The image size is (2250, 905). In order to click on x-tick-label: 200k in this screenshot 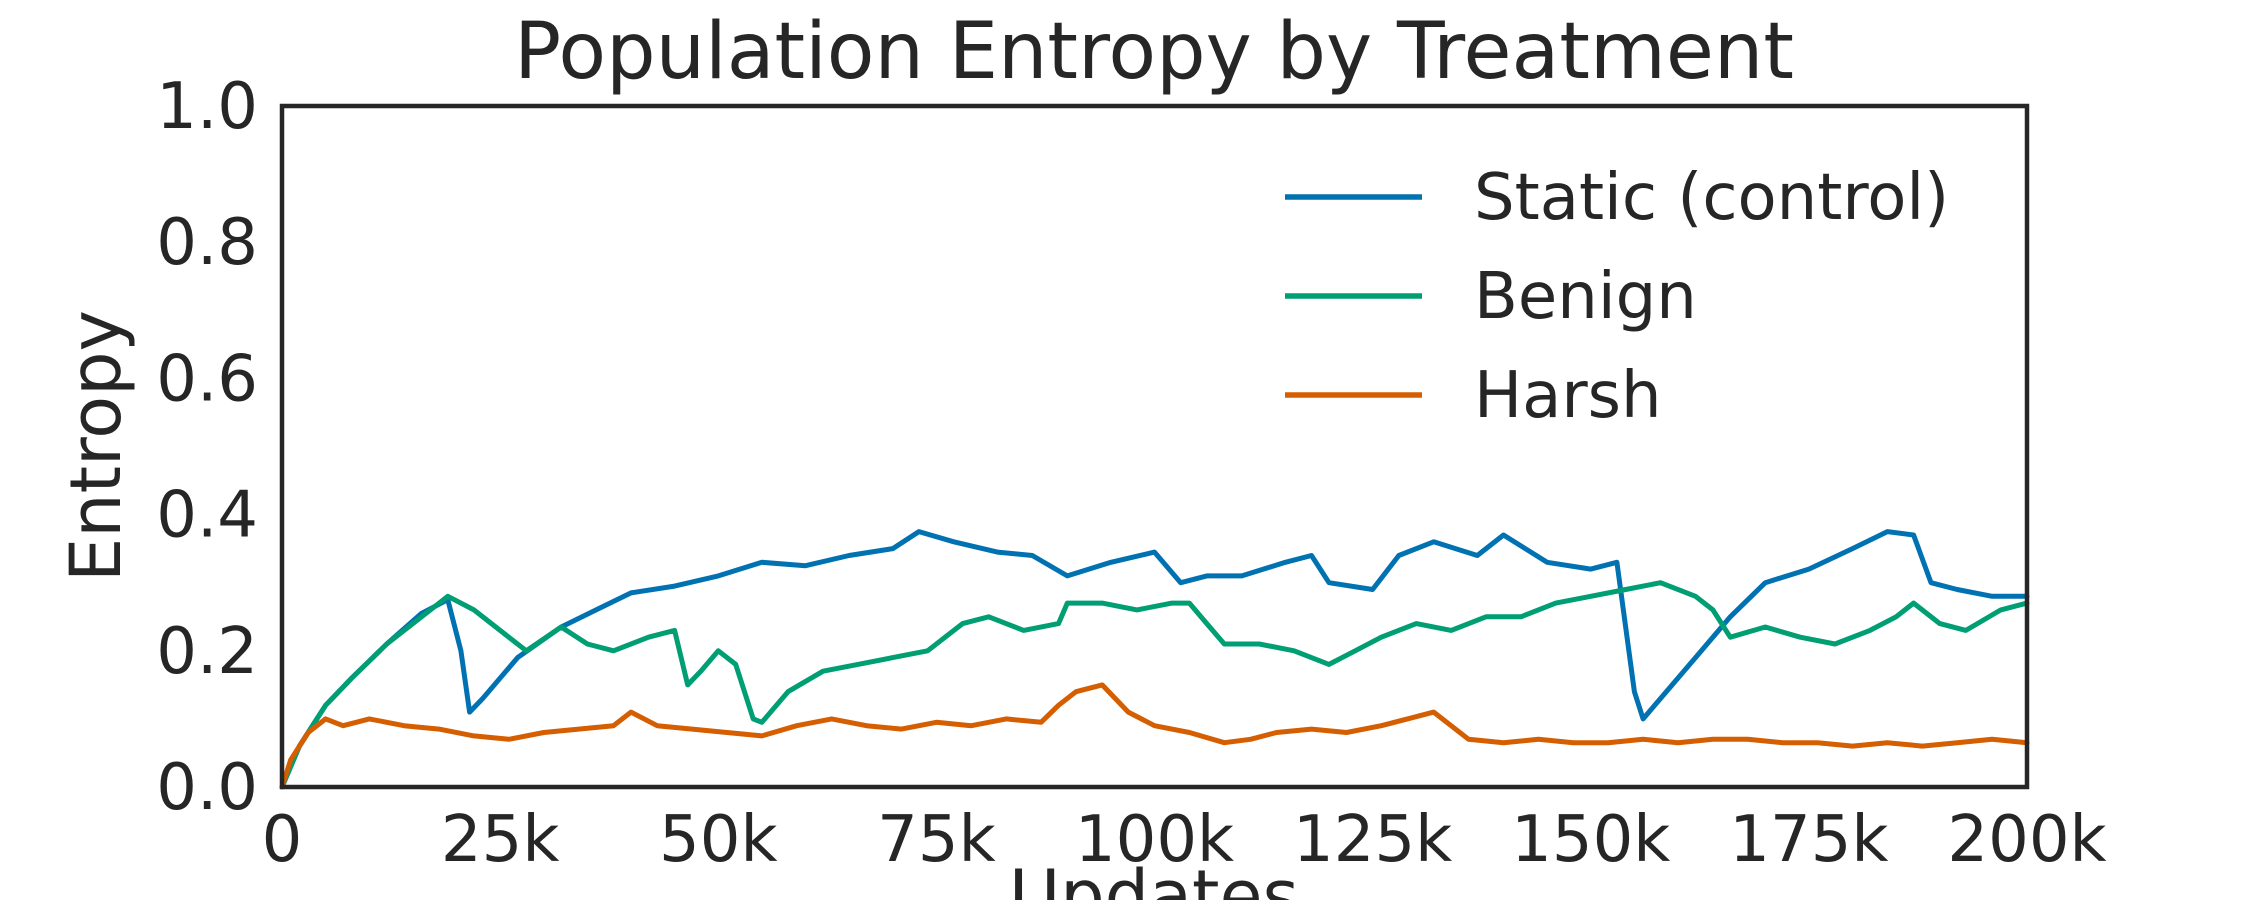, I will do `click(2026, 840)`.